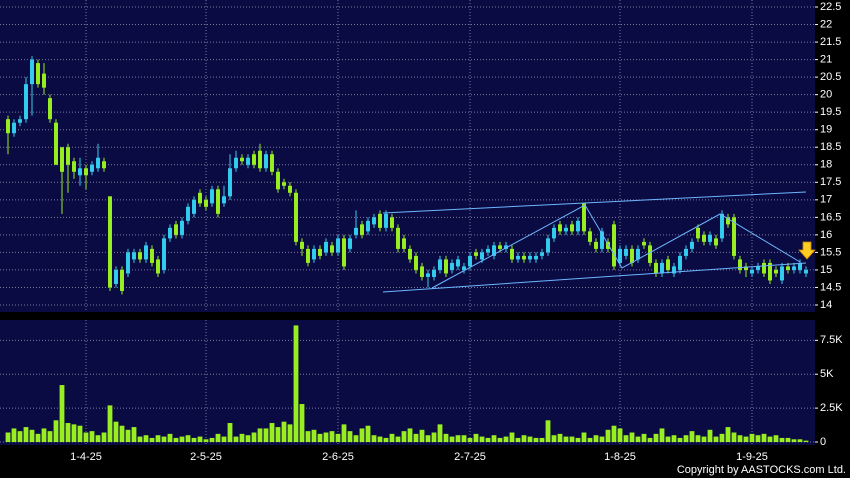 The image size is (850, 478). Describe the element at coordinates (86, 457) in the screenshot. I see `x-tick-label: 1-4-25` at that location.